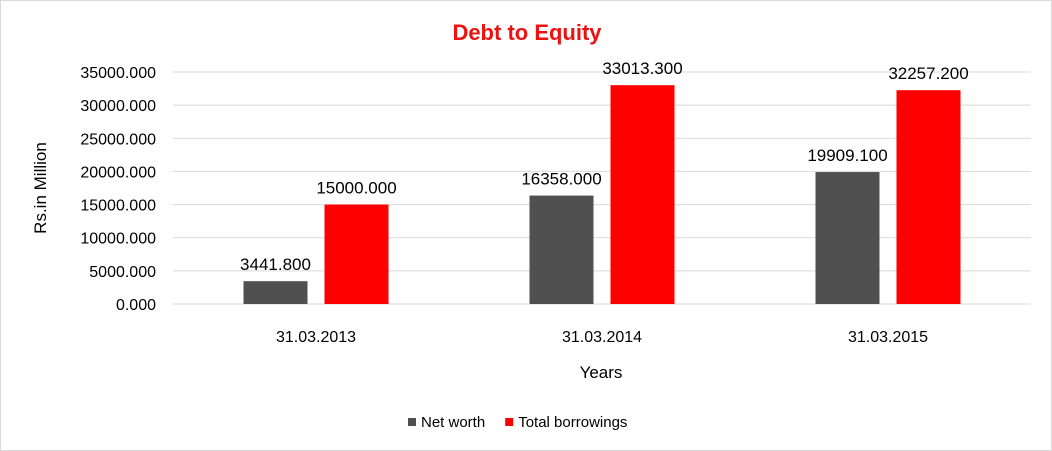  I want to click on legend: Net worth Total borrowings, so click(517, 422).